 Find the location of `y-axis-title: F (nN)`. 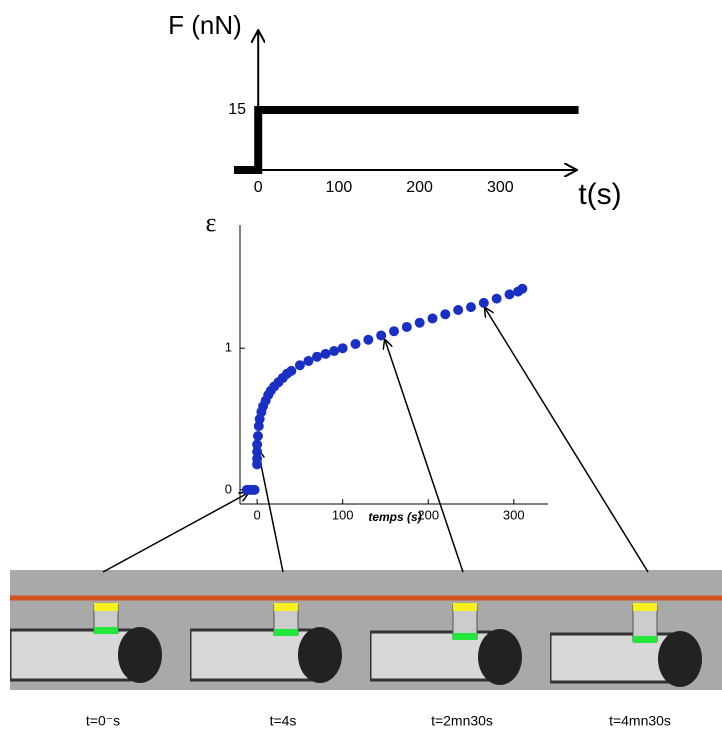

y-axis-title: F (nN) is located at coordinates (205, 25).